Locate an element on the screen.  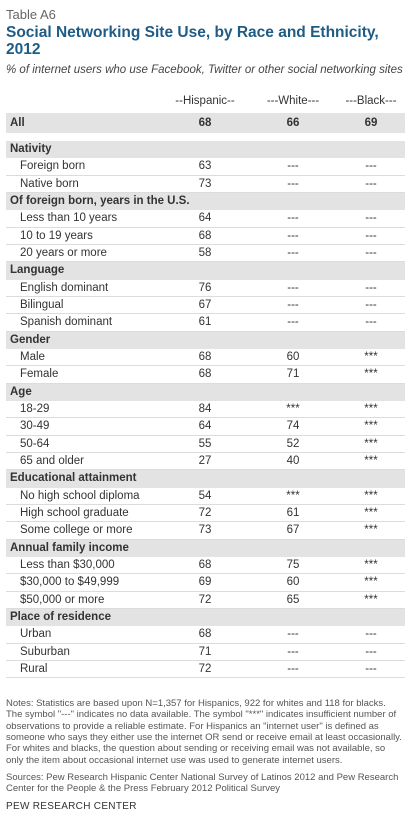
section-title: Of foreign born, years in the U.S. is located at coordinates (100, 200).